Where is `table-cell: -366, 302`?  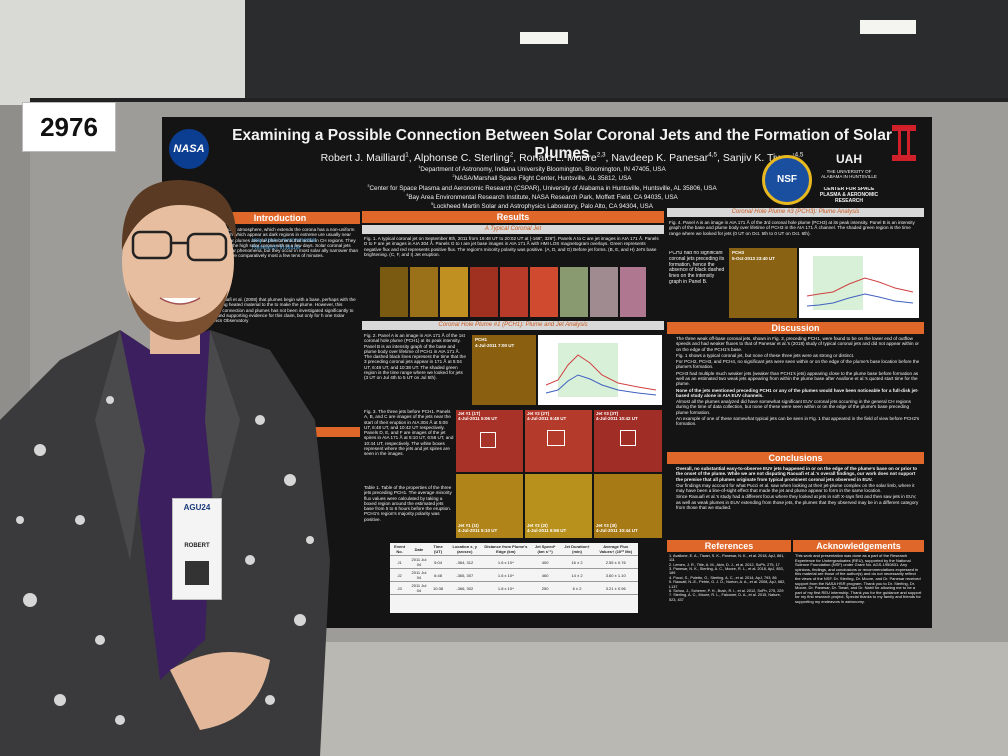 table-cell: -366, 302 is located at coordinates (465, 588).